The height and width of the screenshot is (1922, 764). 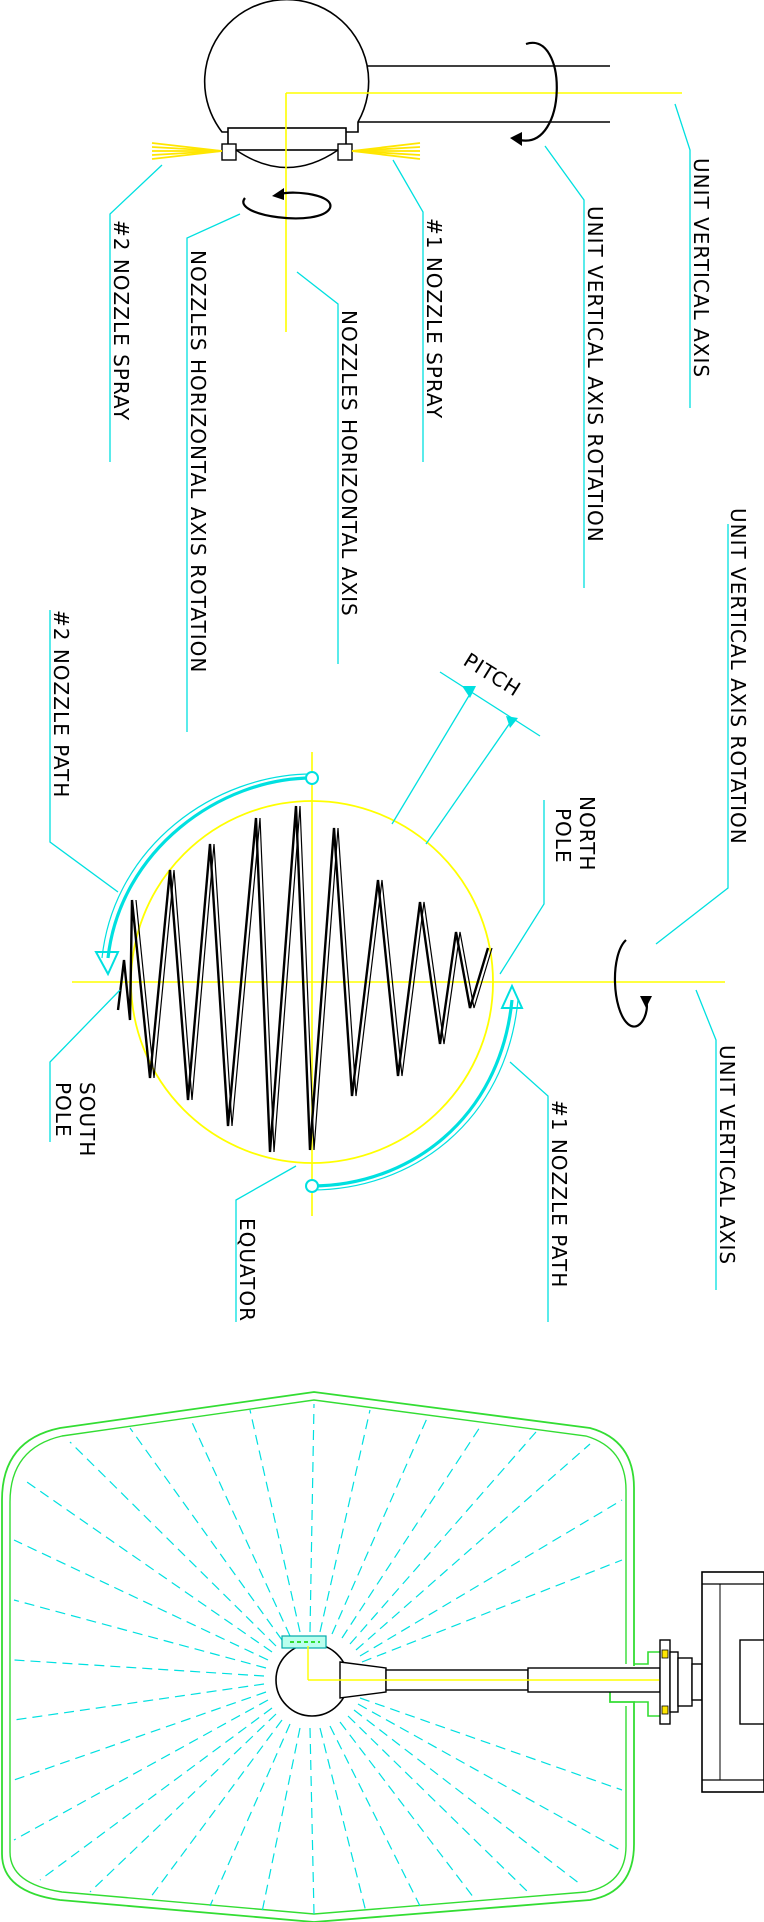 What do you see at coordinates (61, 704) in the screenshot?
I see `label-nozzle-2-path: #2 NOZZLE PATH` at bounding box center [61, 704].